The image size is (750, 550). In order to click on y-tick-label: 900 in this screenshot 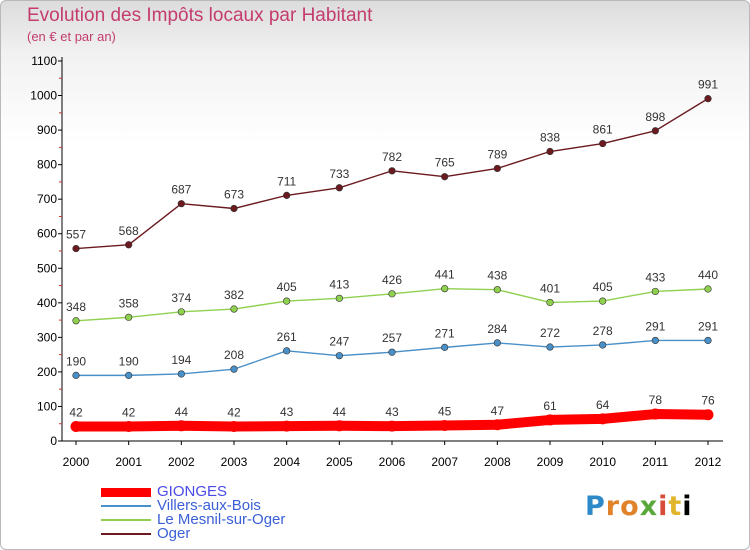, I will do `click(47, 130)`.